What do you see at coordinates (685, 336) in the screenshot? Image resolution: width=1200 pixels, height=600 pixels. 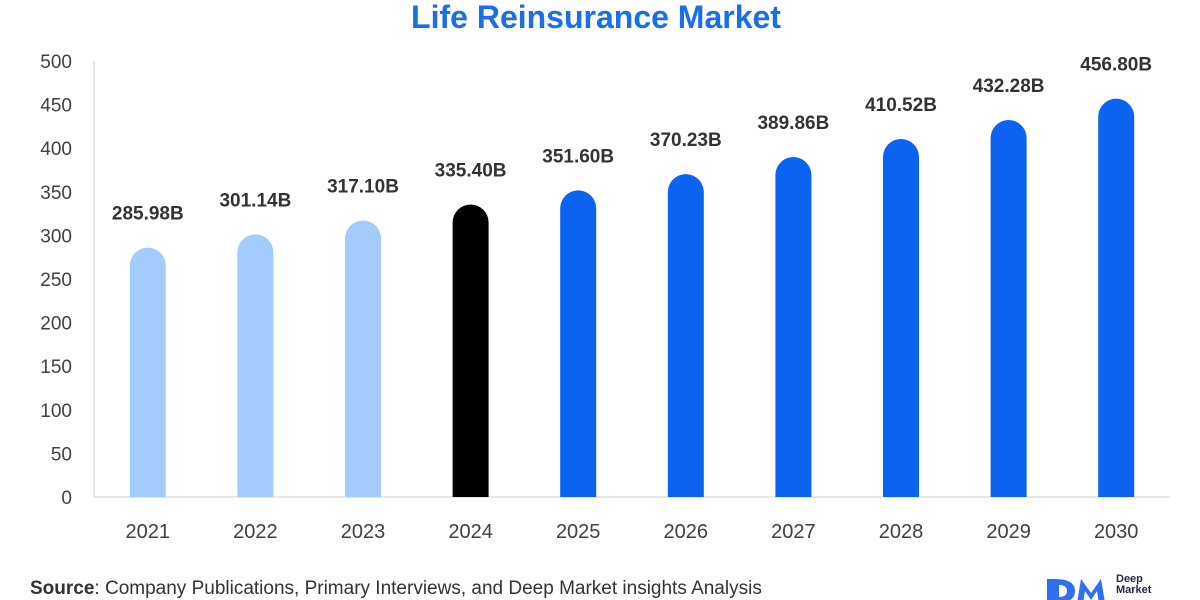 I see `bar-2026` at bounding box center [685, 336].